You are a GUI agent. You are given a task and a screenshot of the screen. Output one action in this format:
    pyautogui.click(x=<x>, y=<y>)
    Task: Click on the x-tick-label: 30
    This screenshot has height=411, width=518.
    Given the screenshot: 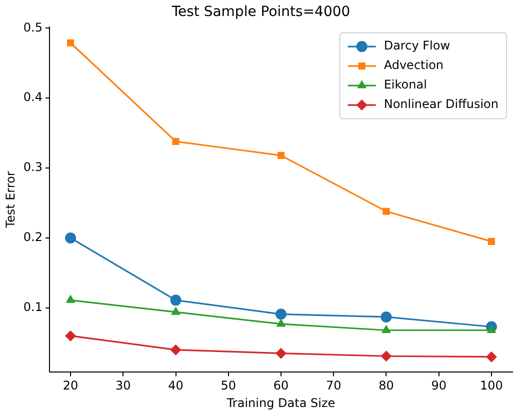 What is the action you would take?
    pyautogui.click(x=123, y=385)
    